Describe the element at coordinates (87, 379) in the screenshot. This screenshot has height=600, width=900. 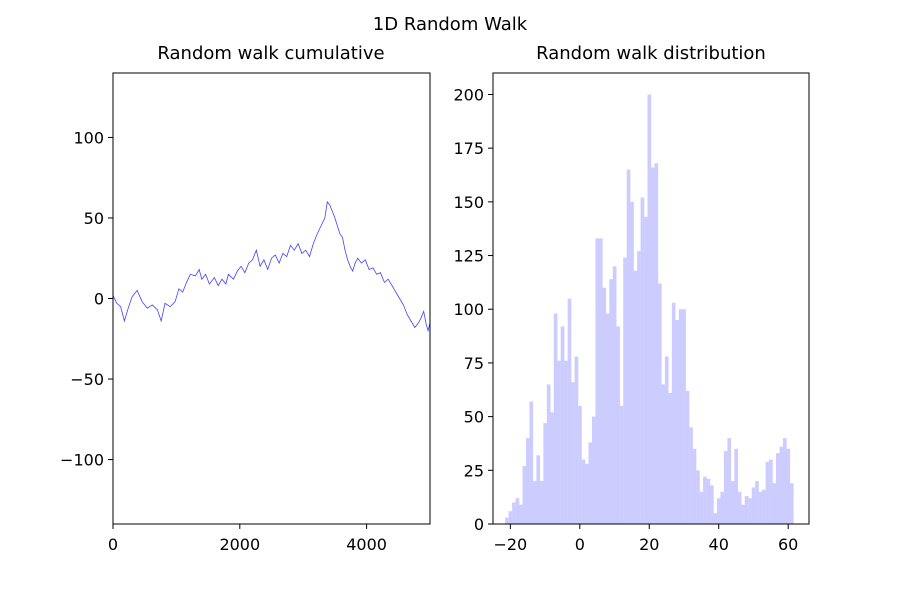
I see `left-ytick-label: −50` at that location.